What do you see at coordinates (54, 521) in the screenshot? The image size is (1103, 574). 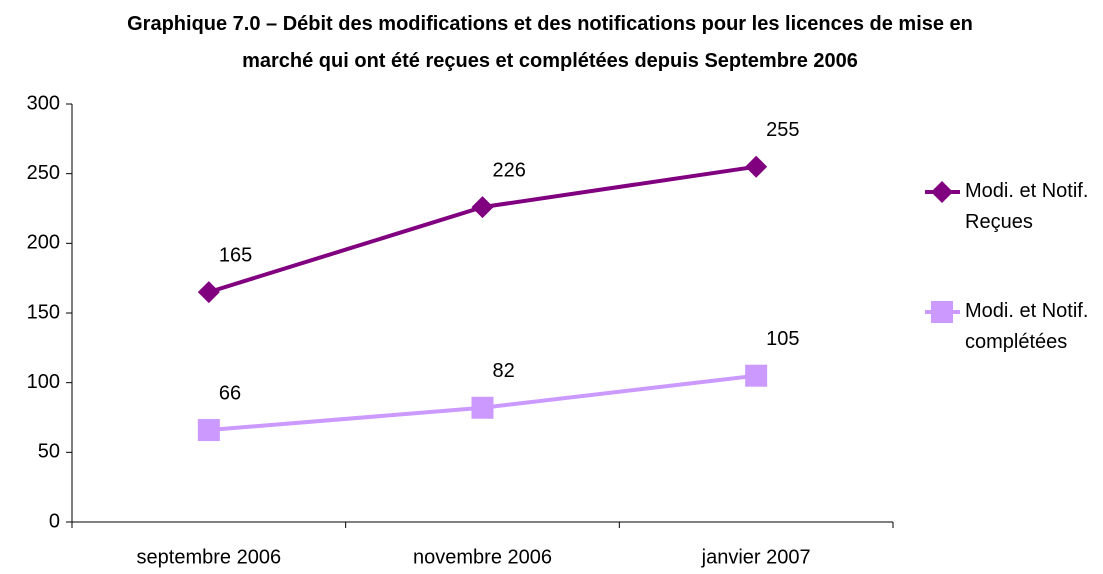 I see `y-tick-label: 0` at bounding box center [54, 521].